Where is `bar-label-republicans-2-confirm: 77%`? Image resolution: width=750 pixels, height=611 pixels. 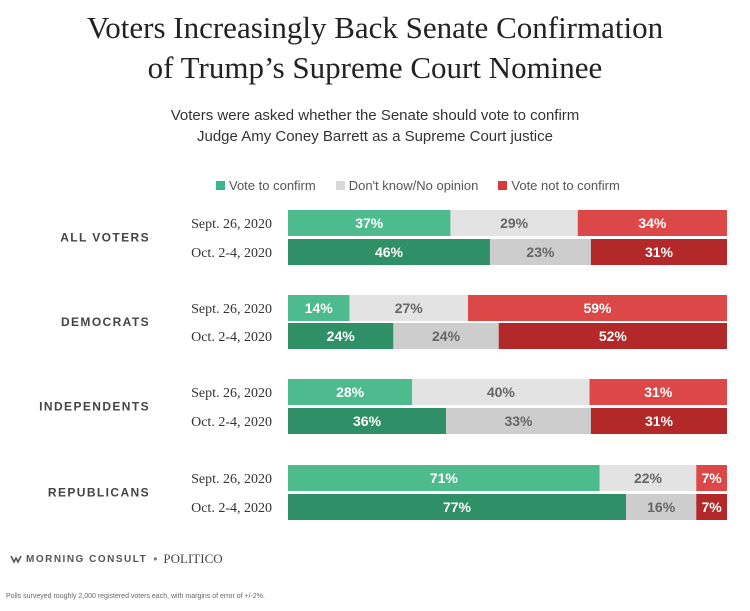
bar-label-republicans-2-confirm: 77% is located at coordinates (457, 507).